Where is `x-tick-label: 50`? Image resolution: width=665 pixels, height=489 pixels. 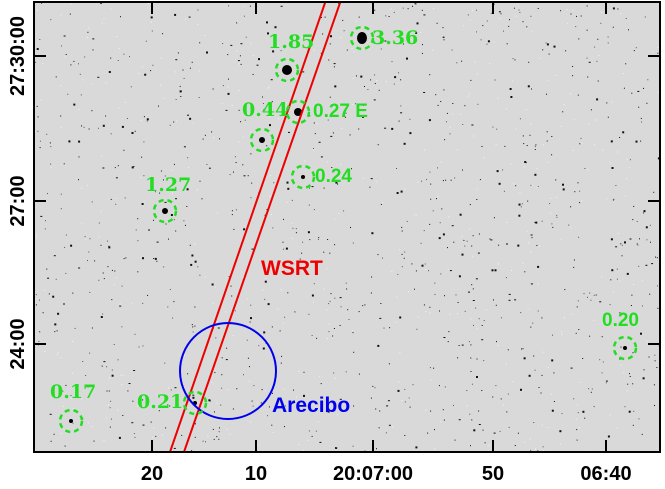
x-tick-label: 50 is located at coordinates (493, 474).